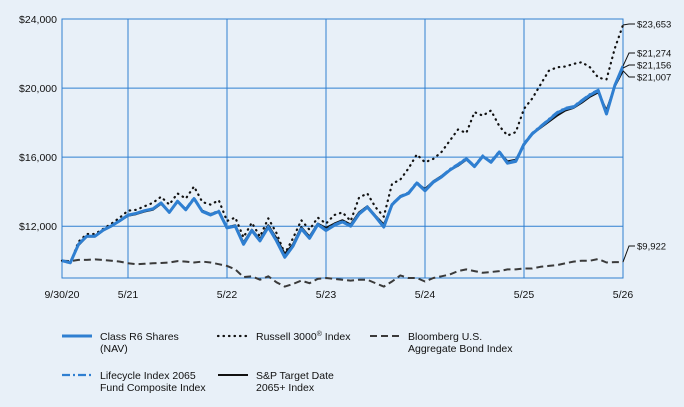 The width and height of the screenshot is (684, 407). What do you see at coordinates (445, 337) in the screenshot?
I see `legend-label-bond: Bloomberg U.S.` at bounding box center [445, 337].